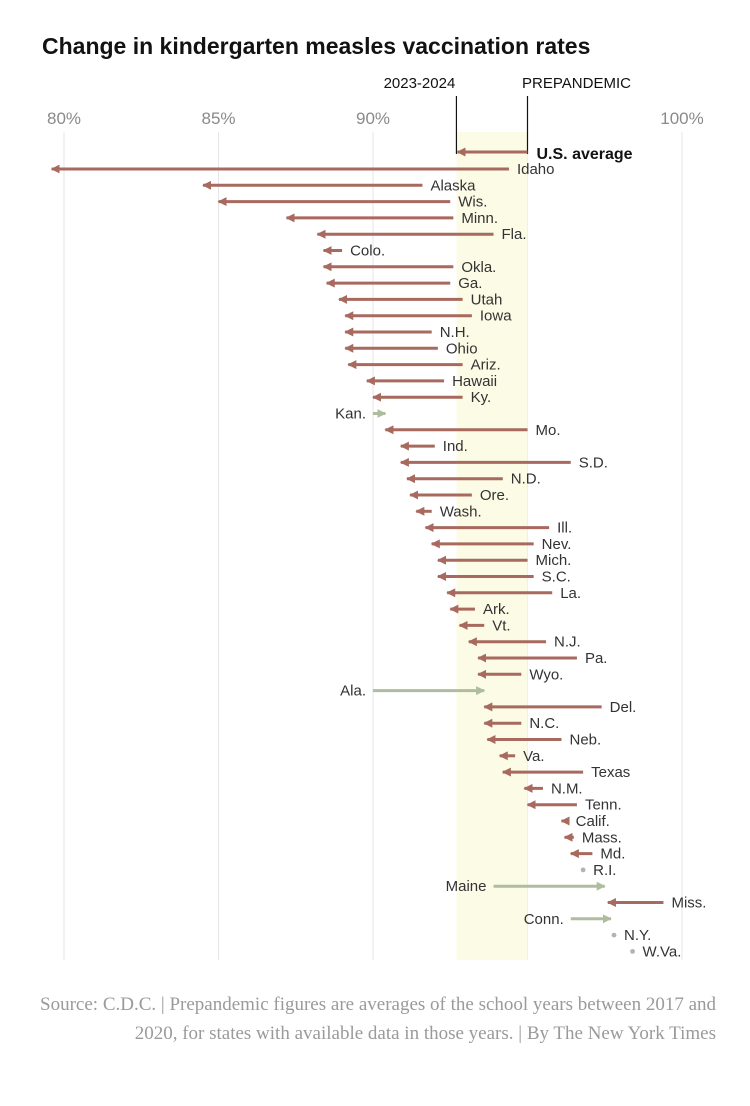 This screenshot has width=750, height=1106. Describe the element at coordinates (492, 546) in the screenshot. I see `us-average-band` at that location.